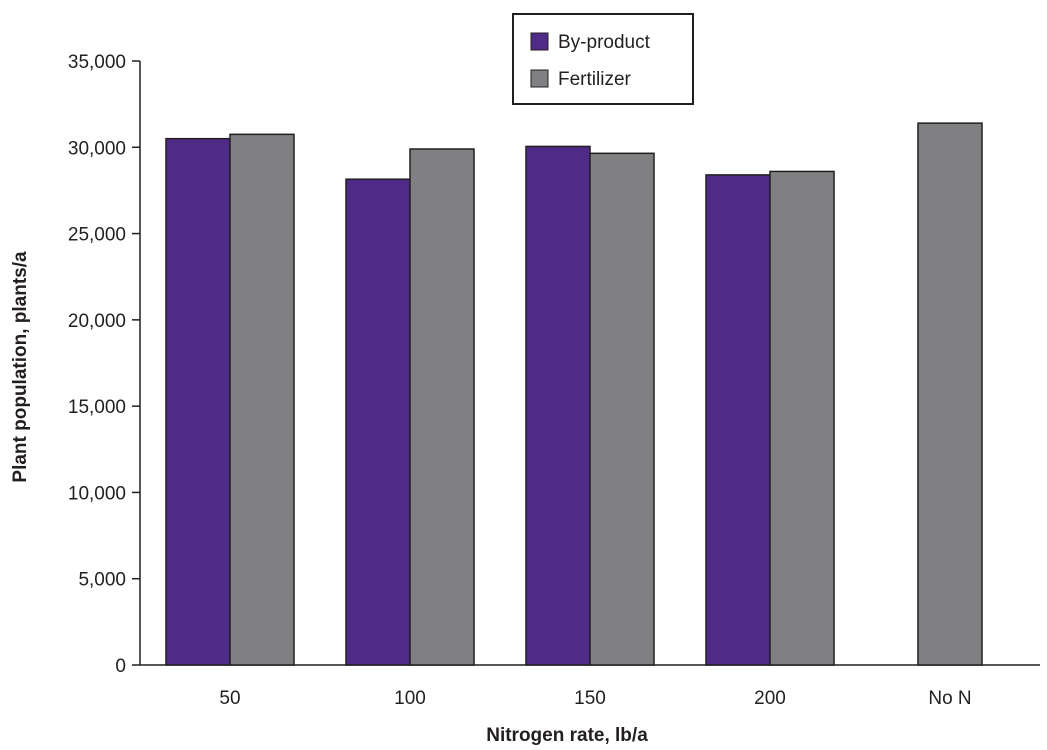  I want to click on y-tick-label: 0, so click(120, 666).